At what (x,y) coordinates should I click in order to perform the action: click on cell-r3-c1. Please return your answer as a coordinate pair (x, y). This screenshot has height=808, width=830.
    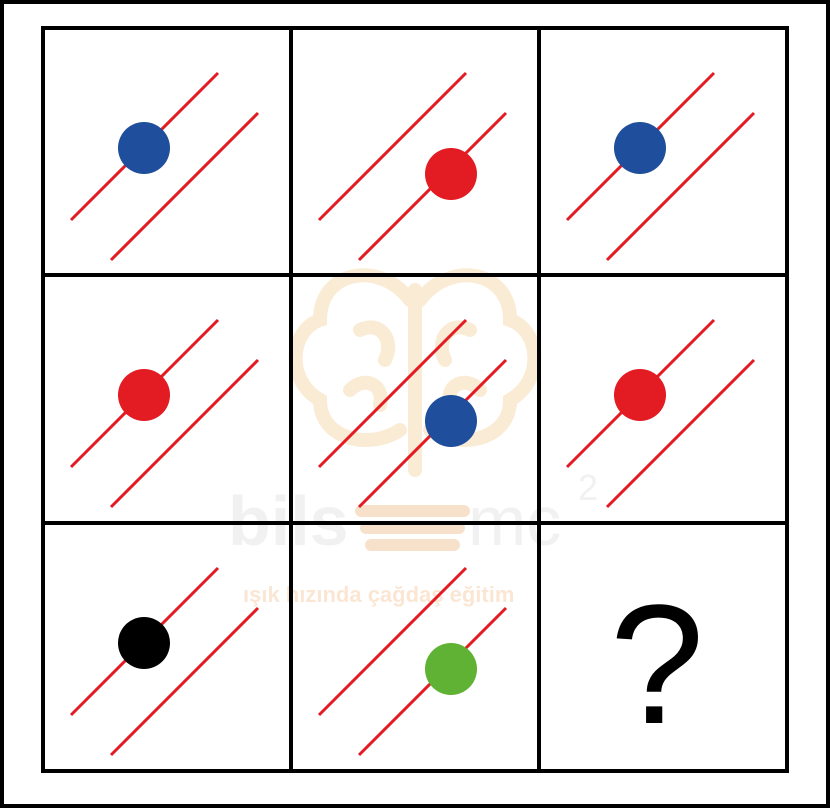
    Looking at the image, I should click on (164, 661).